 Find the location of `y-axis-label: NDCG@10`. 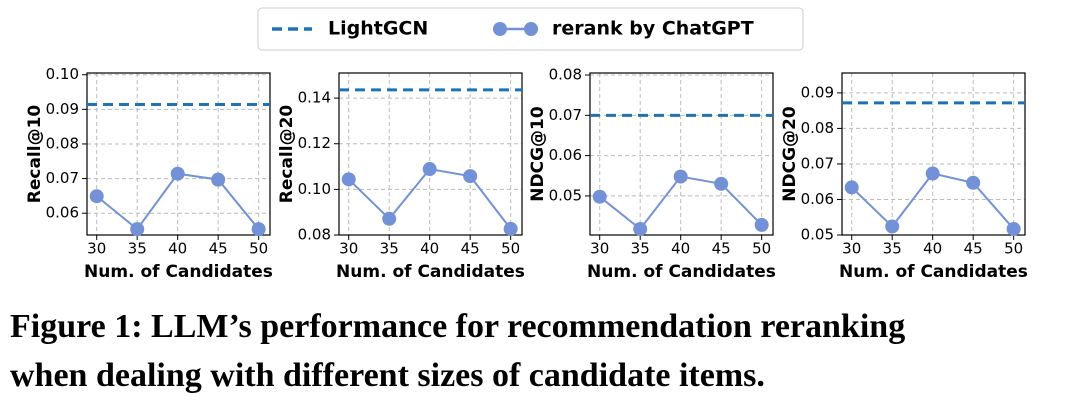

y-axis-label: NDCG@10 is located at coordinates (538, 154).